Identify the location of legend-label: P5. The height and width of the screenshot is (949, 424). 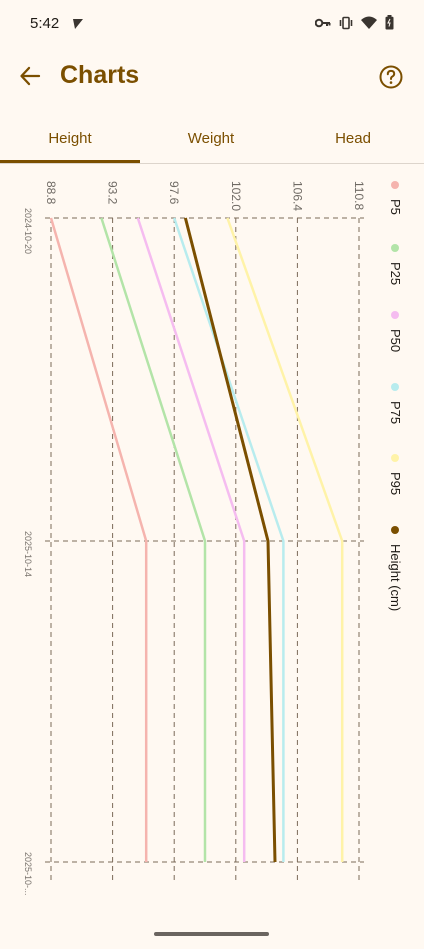
(395, 207).